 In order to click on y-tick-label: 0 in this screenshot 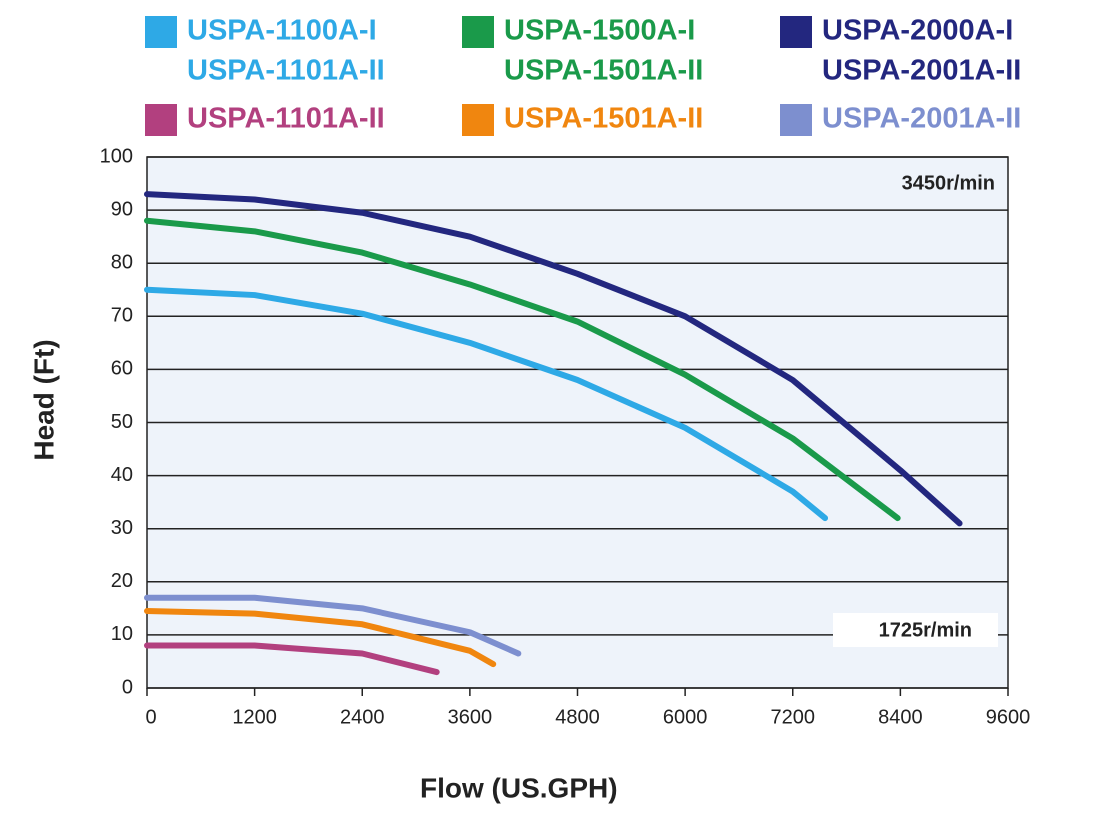, I will do `click(127, 687)`.